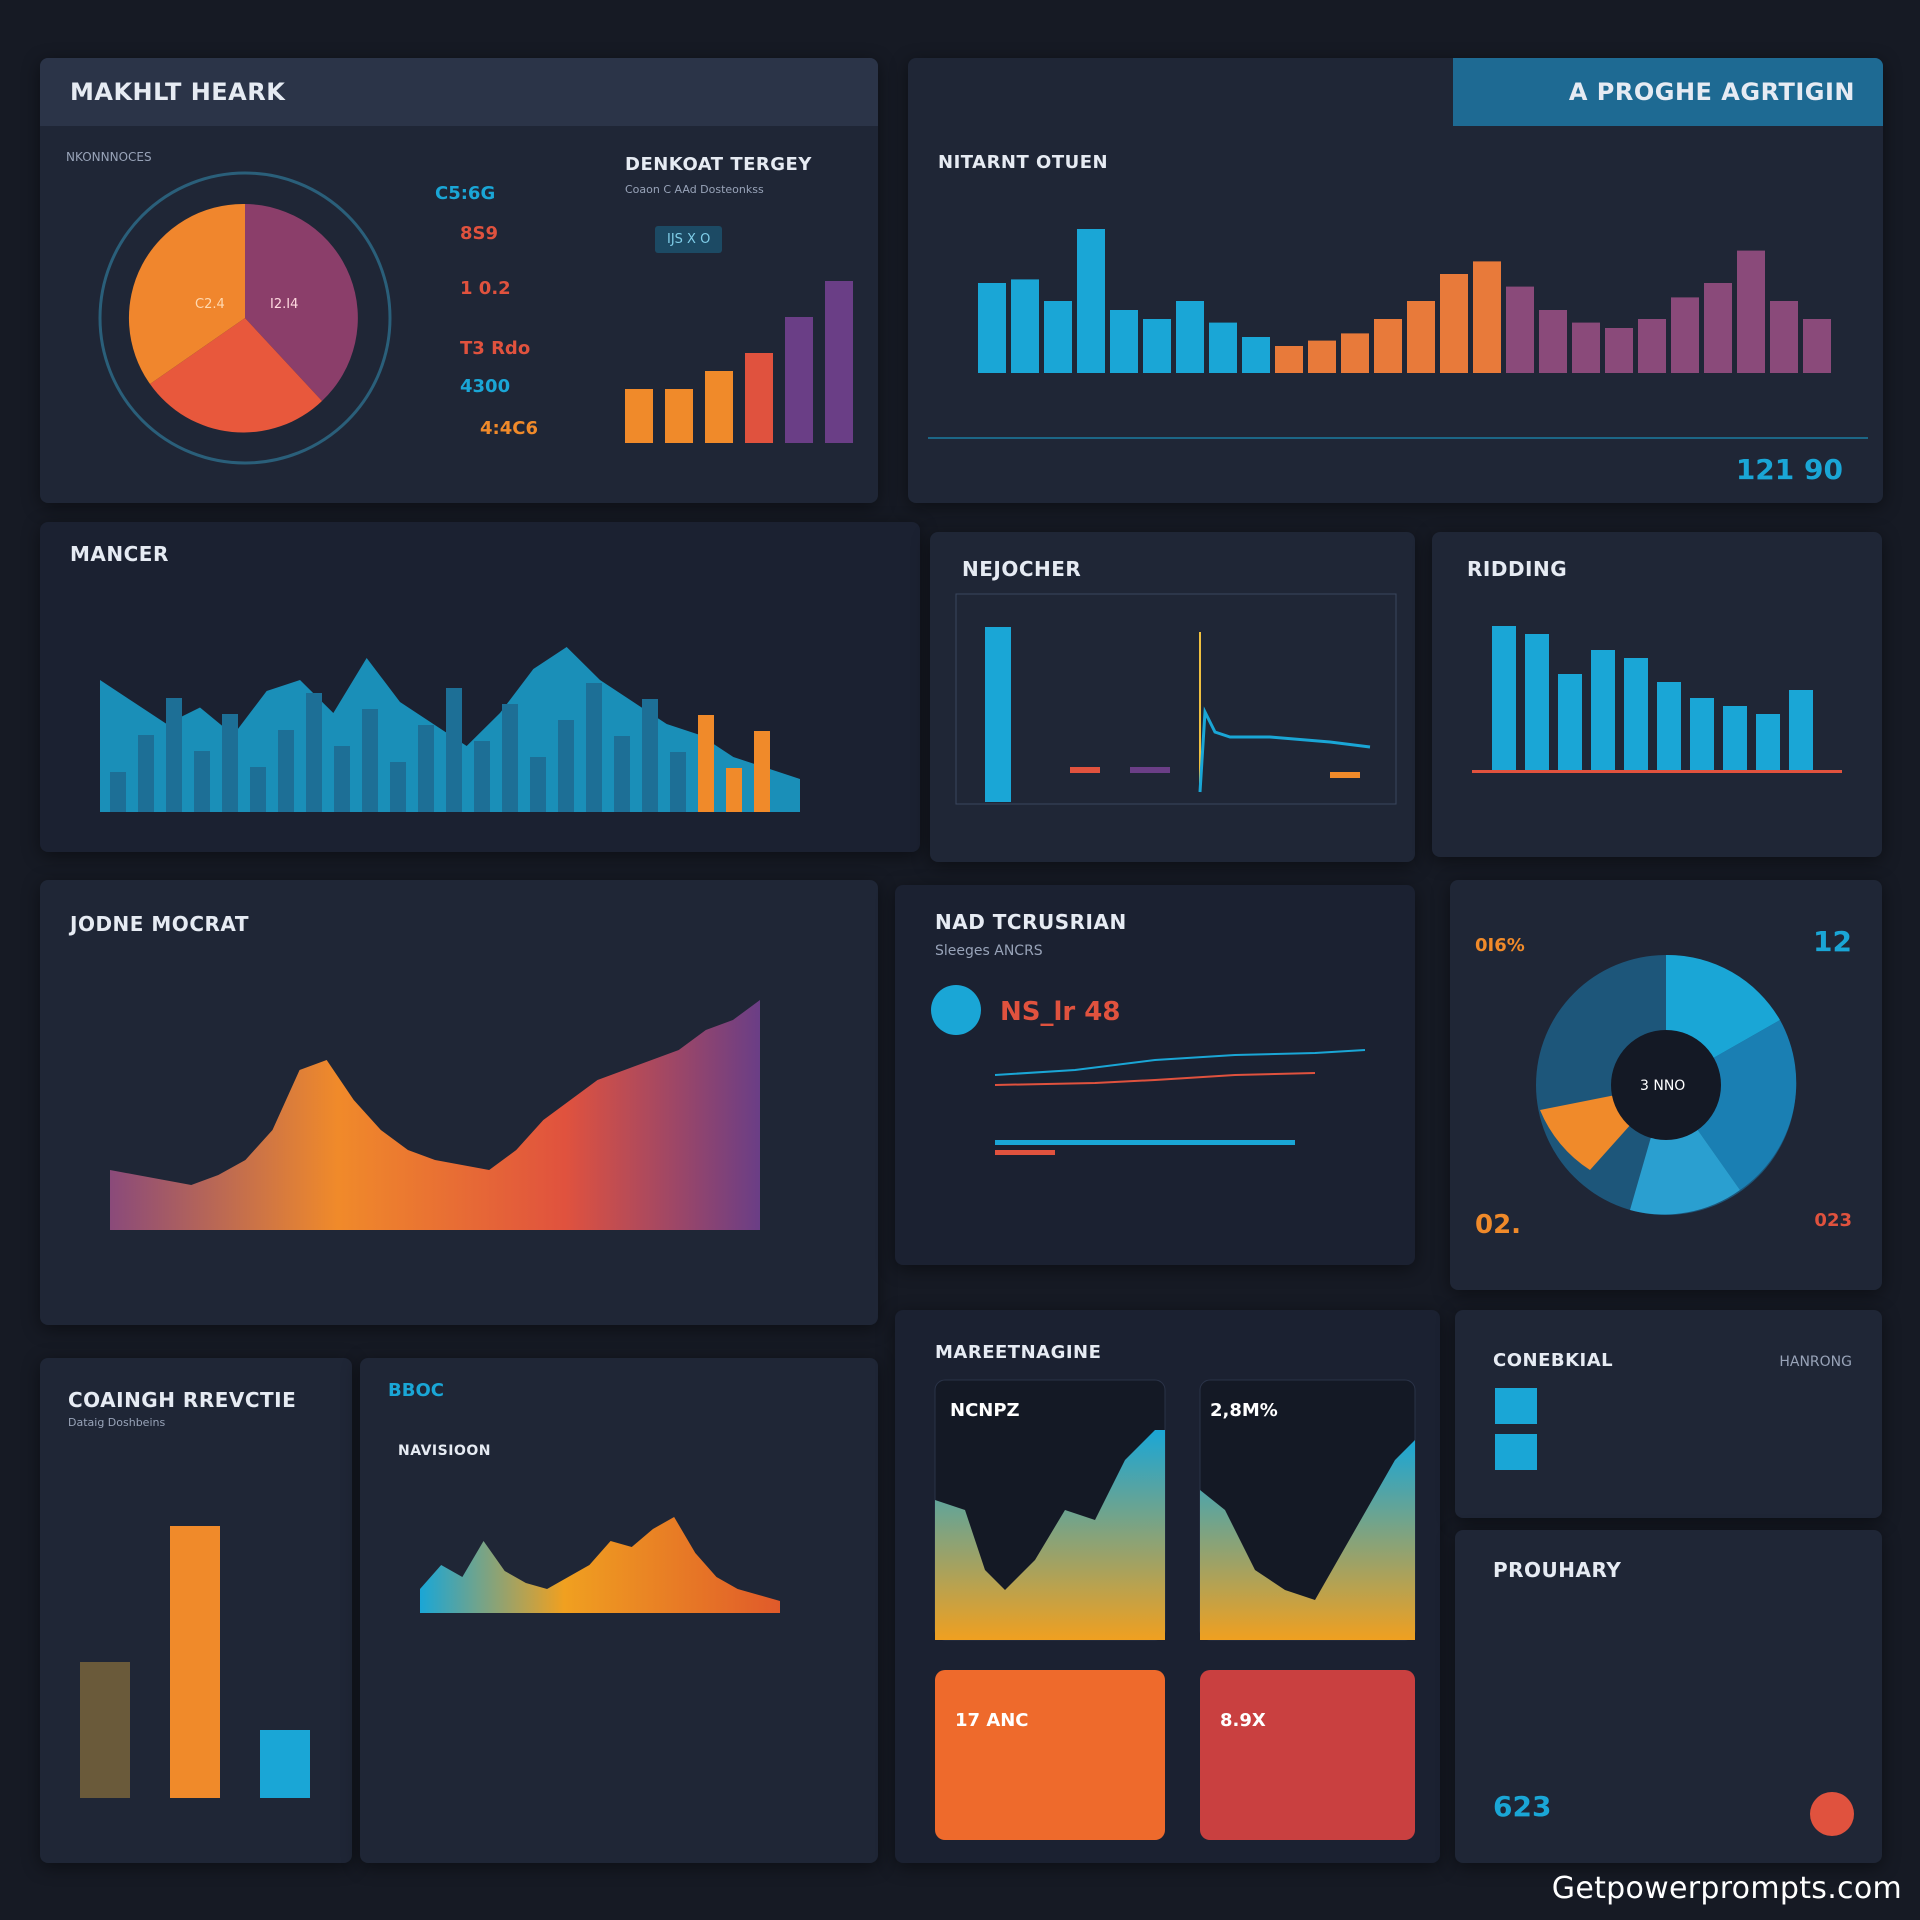 The width and height of the screenshot is (1920, 1920). Describe the element at coordinates (1832, 1814) in the screenshot. I see `alert-icon` at that location.